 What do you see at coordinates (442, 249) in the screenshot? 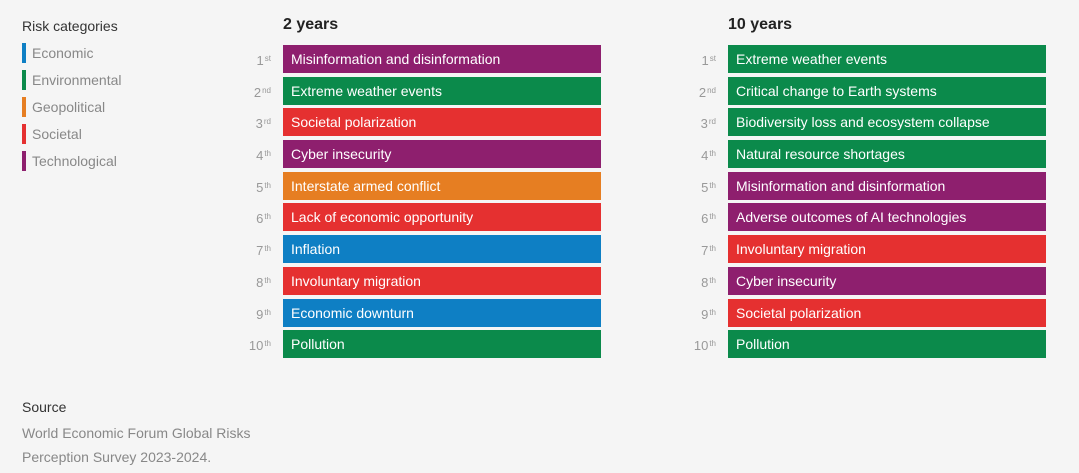
I see `risk-bar: Inflation` at bounding box center [442, 249].